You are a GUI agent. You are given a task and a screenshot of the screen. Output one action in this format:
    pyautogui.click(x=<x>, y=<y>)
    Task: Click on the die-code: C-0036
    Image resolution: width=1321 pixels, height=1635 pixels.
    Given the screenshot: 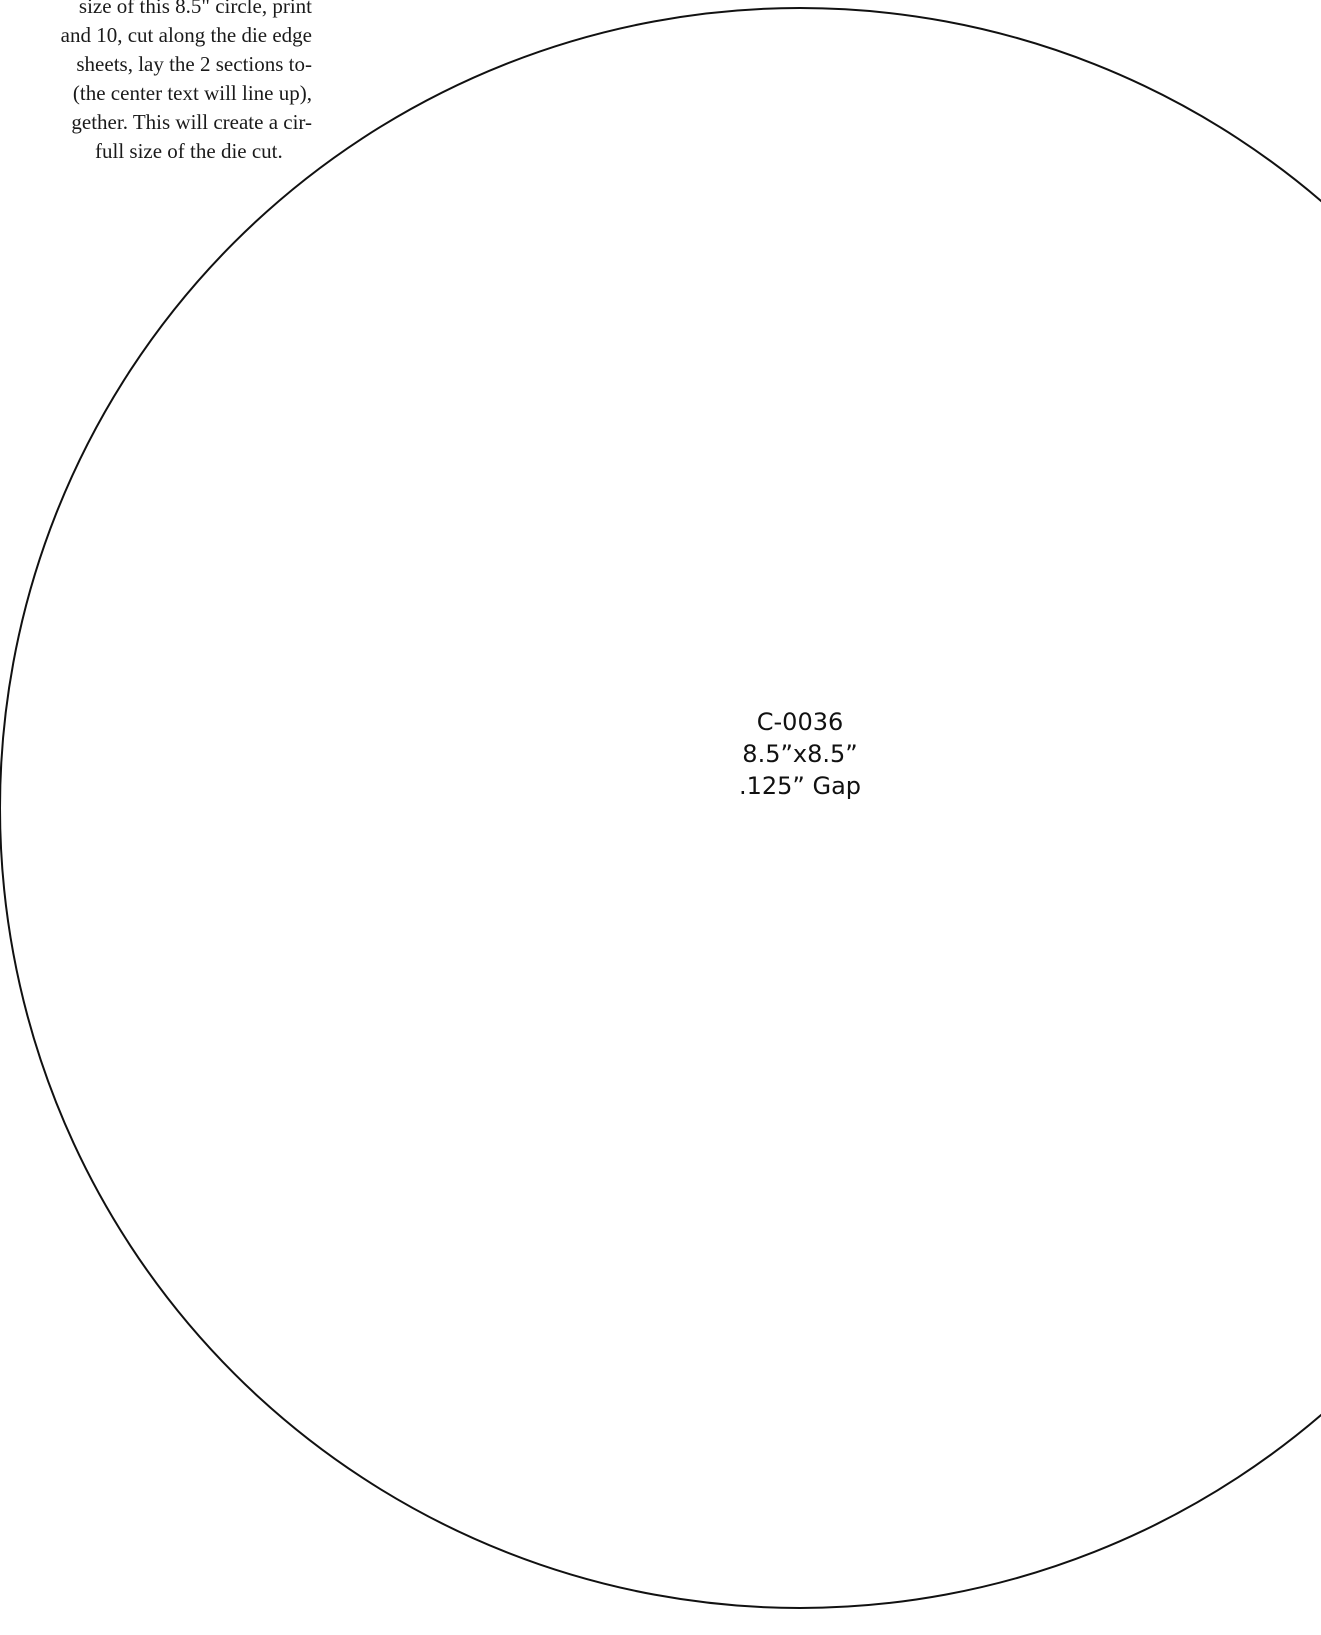 What is the action you would take?
    pyautogui.click(x=800, y=722)
    